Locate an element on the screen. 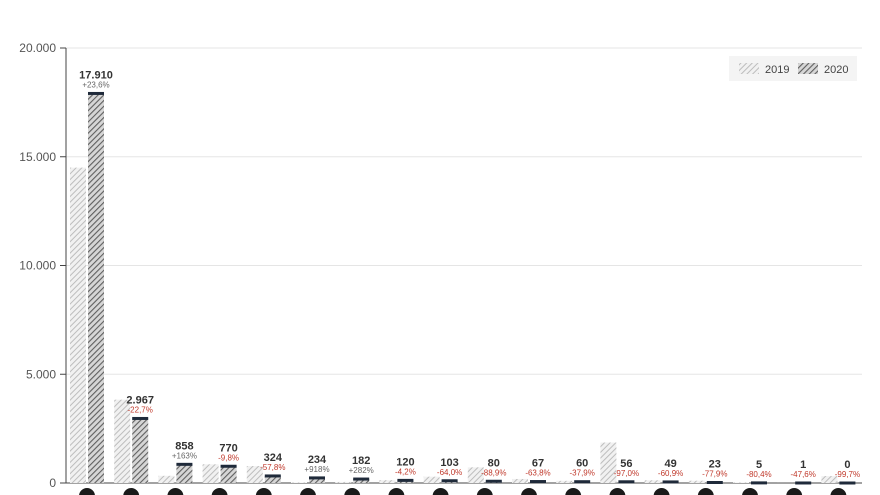  y-tick-label: 15.000 is located at coordinates (37, 157).